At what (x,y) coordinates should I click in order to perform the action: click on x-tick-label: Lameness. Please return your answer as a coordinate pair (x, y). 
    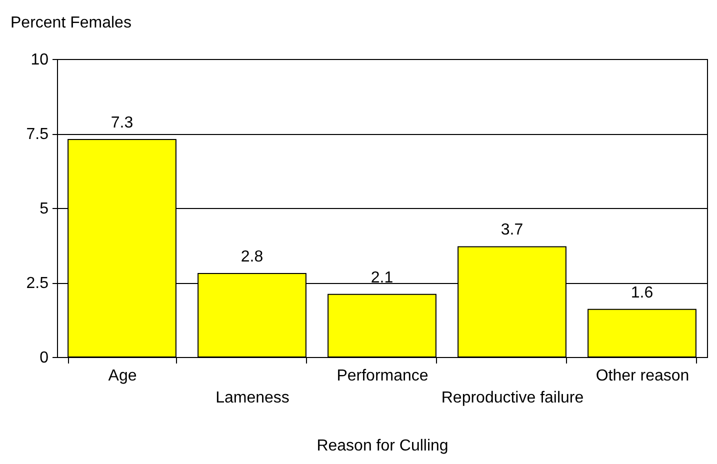
    Looking at the image, I should click on (253, 398).